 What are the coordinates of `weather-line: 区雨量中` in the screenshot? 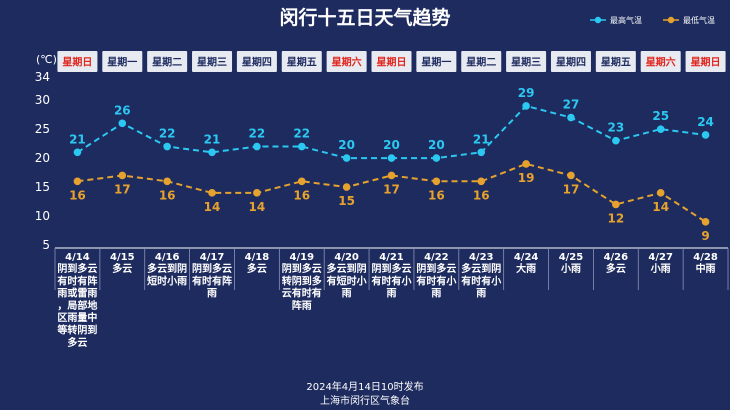 It's located at (77, 317).